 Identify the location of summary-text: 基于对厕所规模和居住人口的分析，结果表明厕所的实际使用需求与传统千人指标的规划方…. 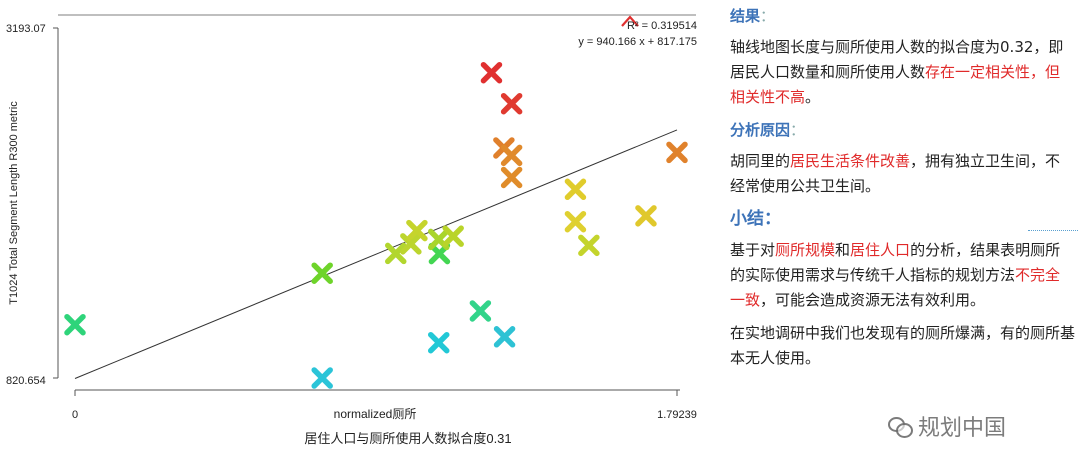
(895, 275).